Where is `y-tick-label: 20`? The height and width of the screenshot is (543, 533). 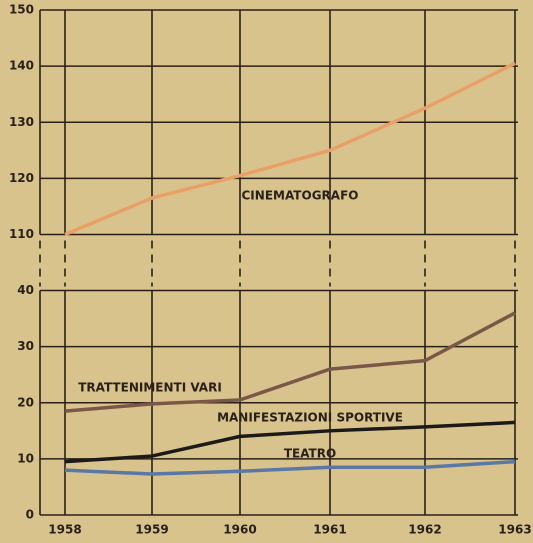
y-tick-label: 20 is located at coordinates (25, 402).